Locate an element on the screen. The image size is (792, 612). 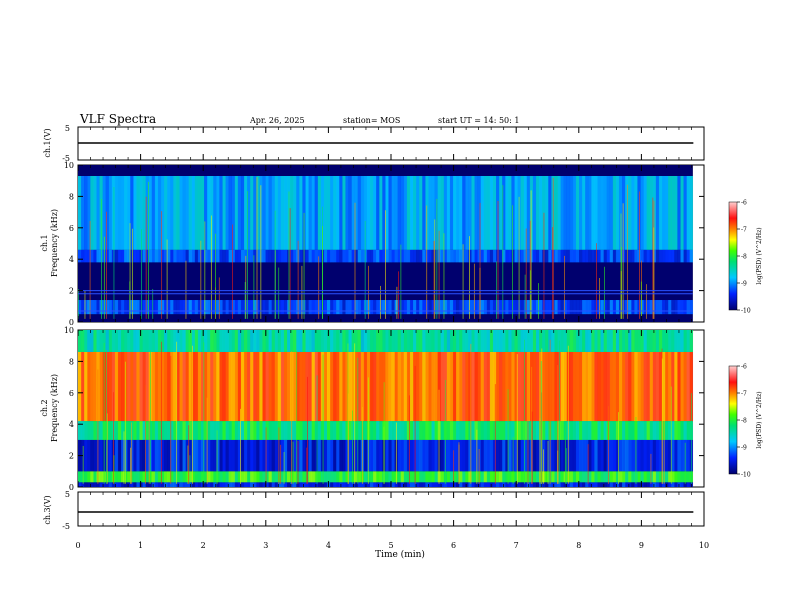
ch3-waveform-panel: 5 -5 ch.3(V) is located at coordinates (374, 510).